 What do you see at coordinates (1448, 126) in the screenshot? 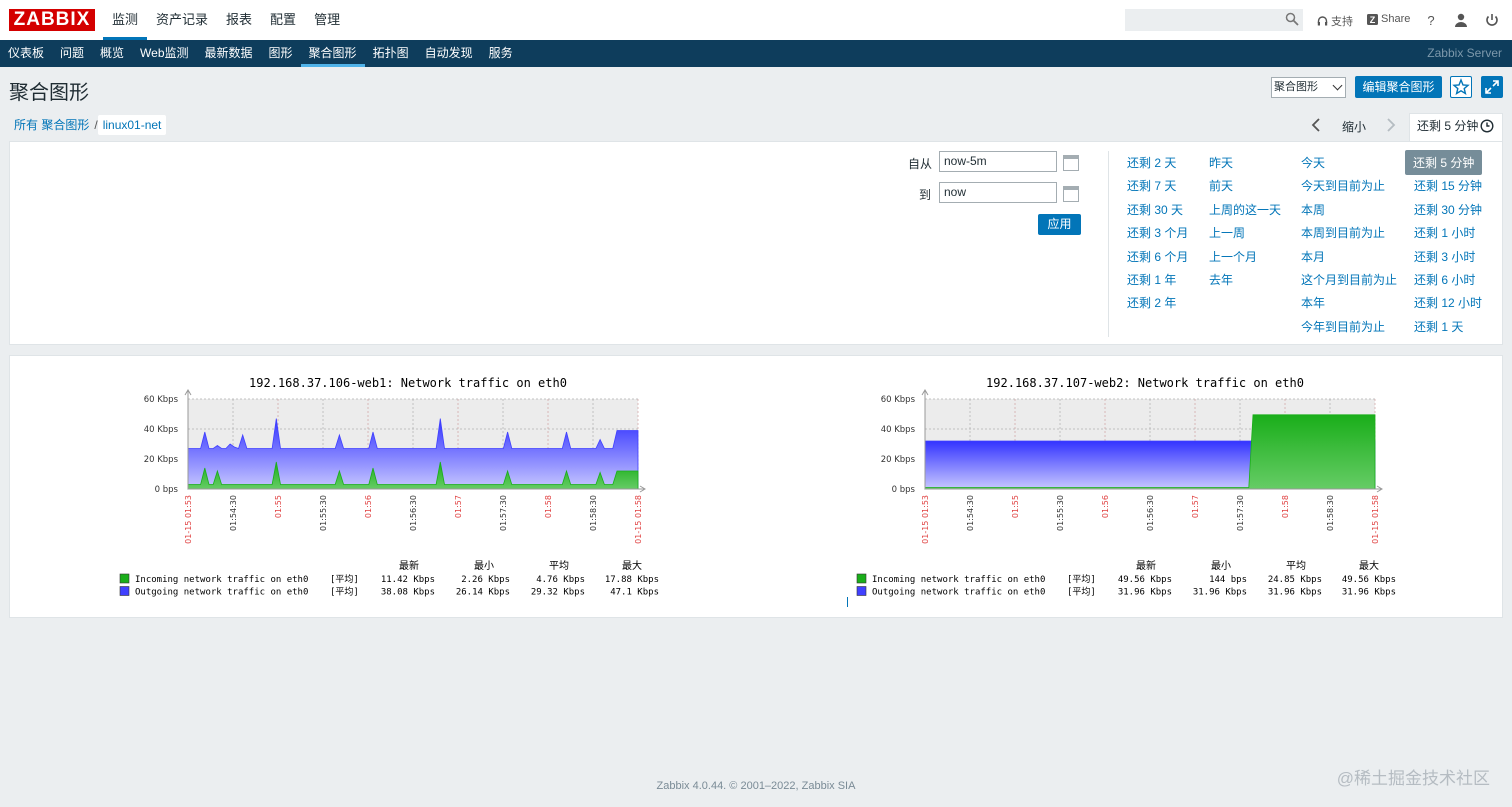
I see `time-filter-tab-label: 还剩 5 分钟` at bounding box center [1448, 126].